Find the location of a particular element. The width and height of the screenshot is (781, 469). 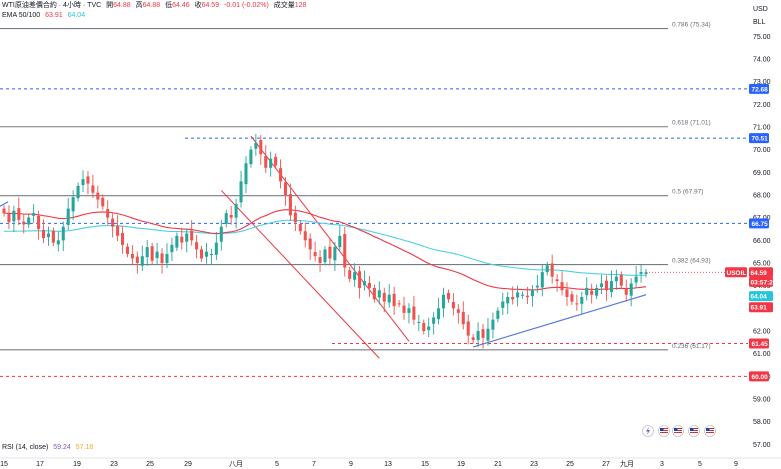

ema50-price-tag-label: 63.91 is located at coordinates (759, 308).